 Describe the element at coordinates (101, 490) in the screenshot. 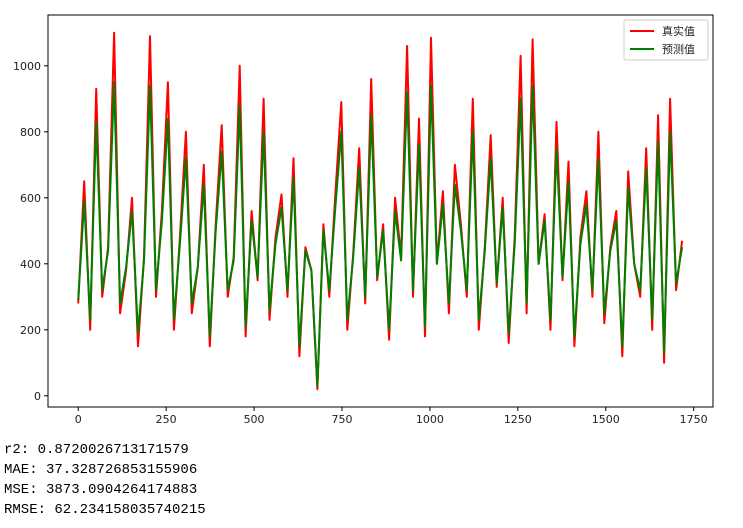

I see `metric-line: MSE: 3873.0904264174883` at that location.